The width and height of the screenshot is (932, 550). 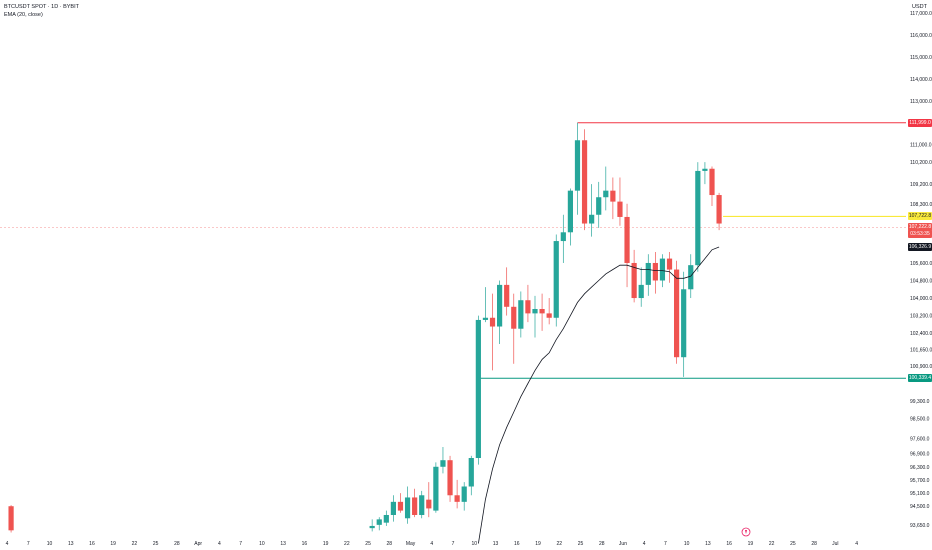 What do you see at coordinates (920, 378) in the screenshot?
I see `support-price-label: 100,339.4` at bounding box center [920, 378].